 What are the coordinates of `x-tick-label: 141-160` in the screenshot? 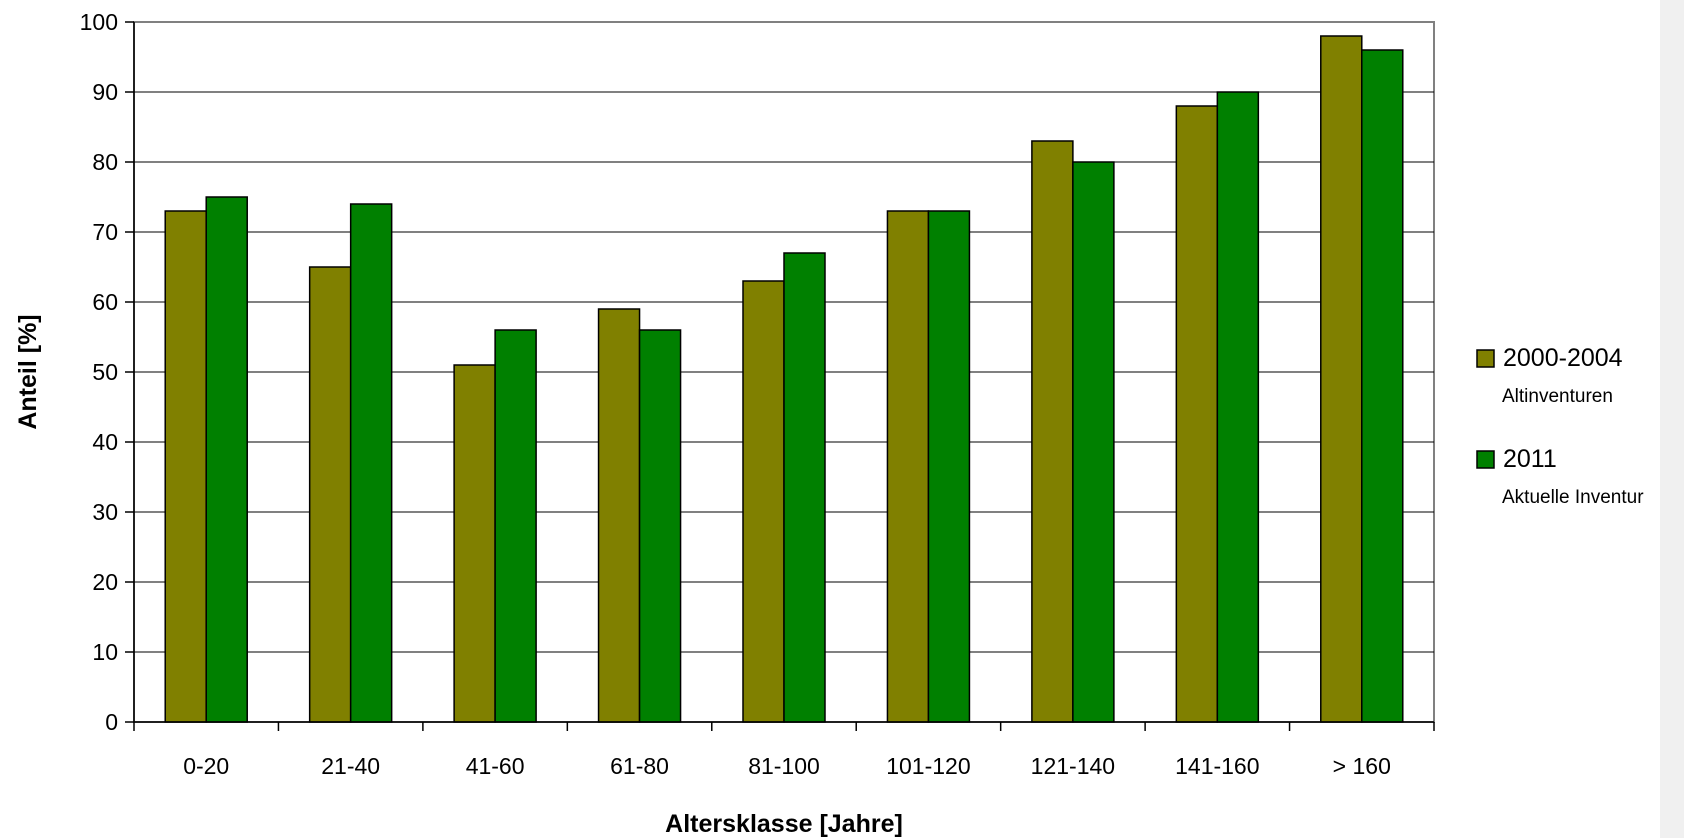 It's located at (1217, 766).